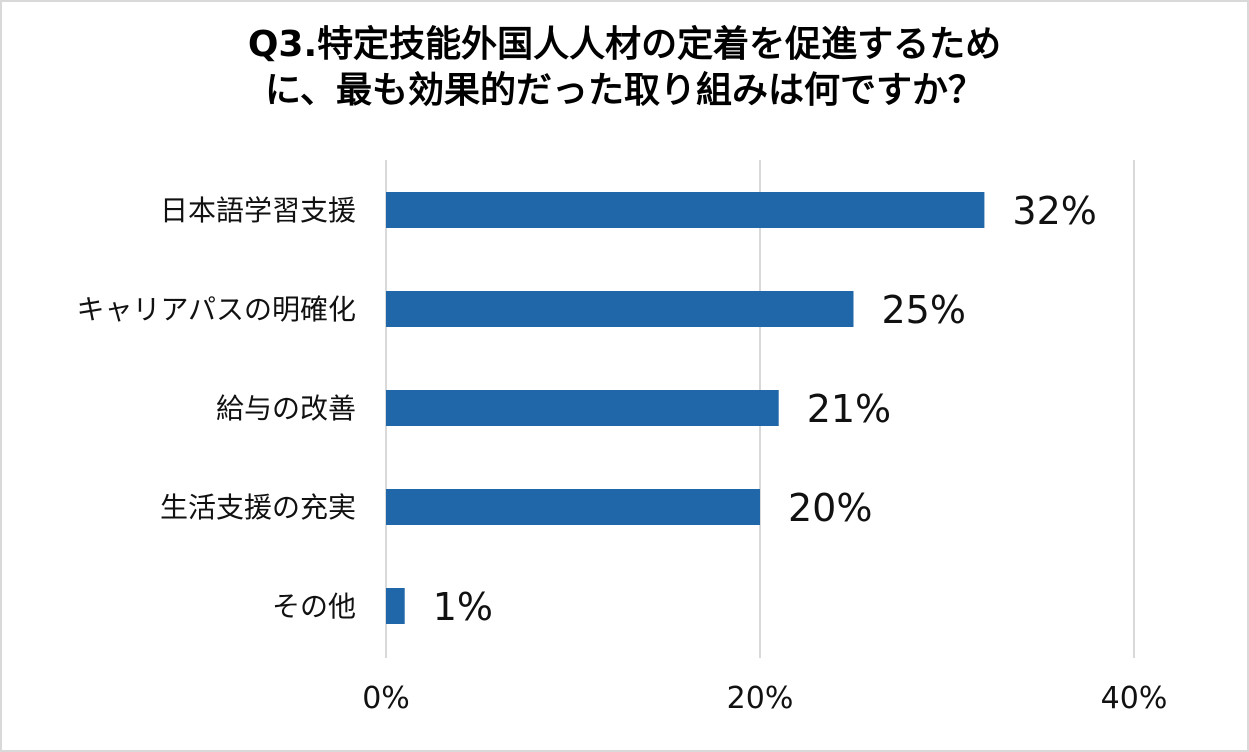  What do you see at coordinates (258, 507) in the screenshot?
I see `category-label: 生活支援の充実` at bounding box center [258, 507].